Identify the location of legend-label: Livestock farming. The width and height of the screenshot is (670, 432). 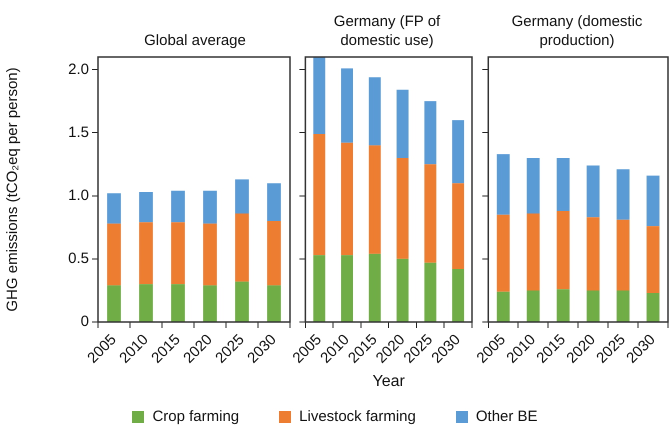
(357, 416).